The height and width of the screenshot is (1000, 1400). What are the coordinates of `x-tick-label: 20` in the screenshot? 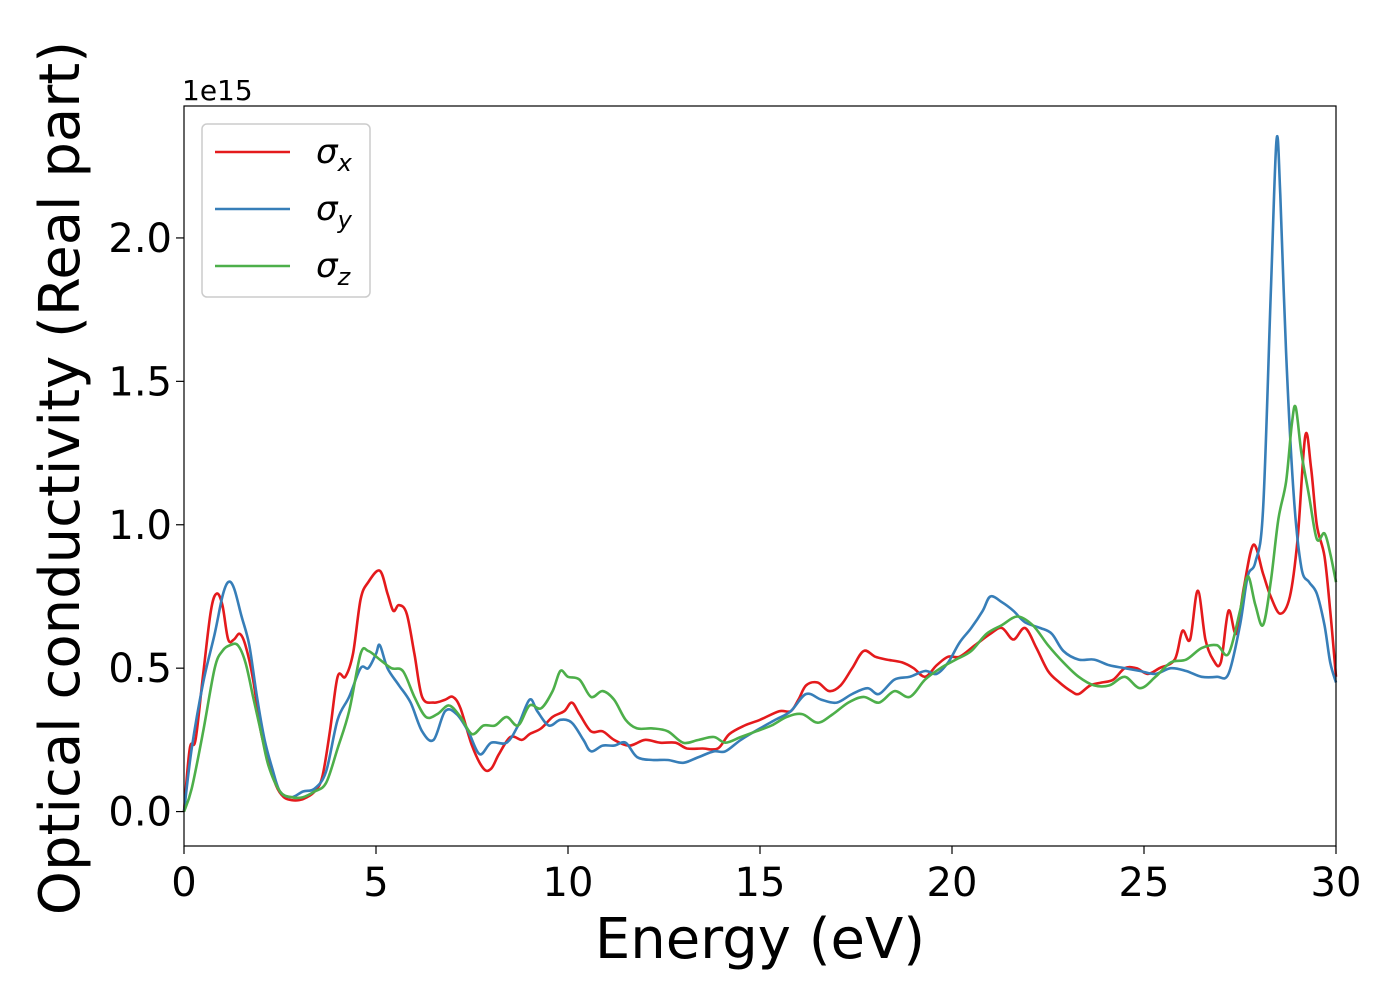 It's located at (952, 883).